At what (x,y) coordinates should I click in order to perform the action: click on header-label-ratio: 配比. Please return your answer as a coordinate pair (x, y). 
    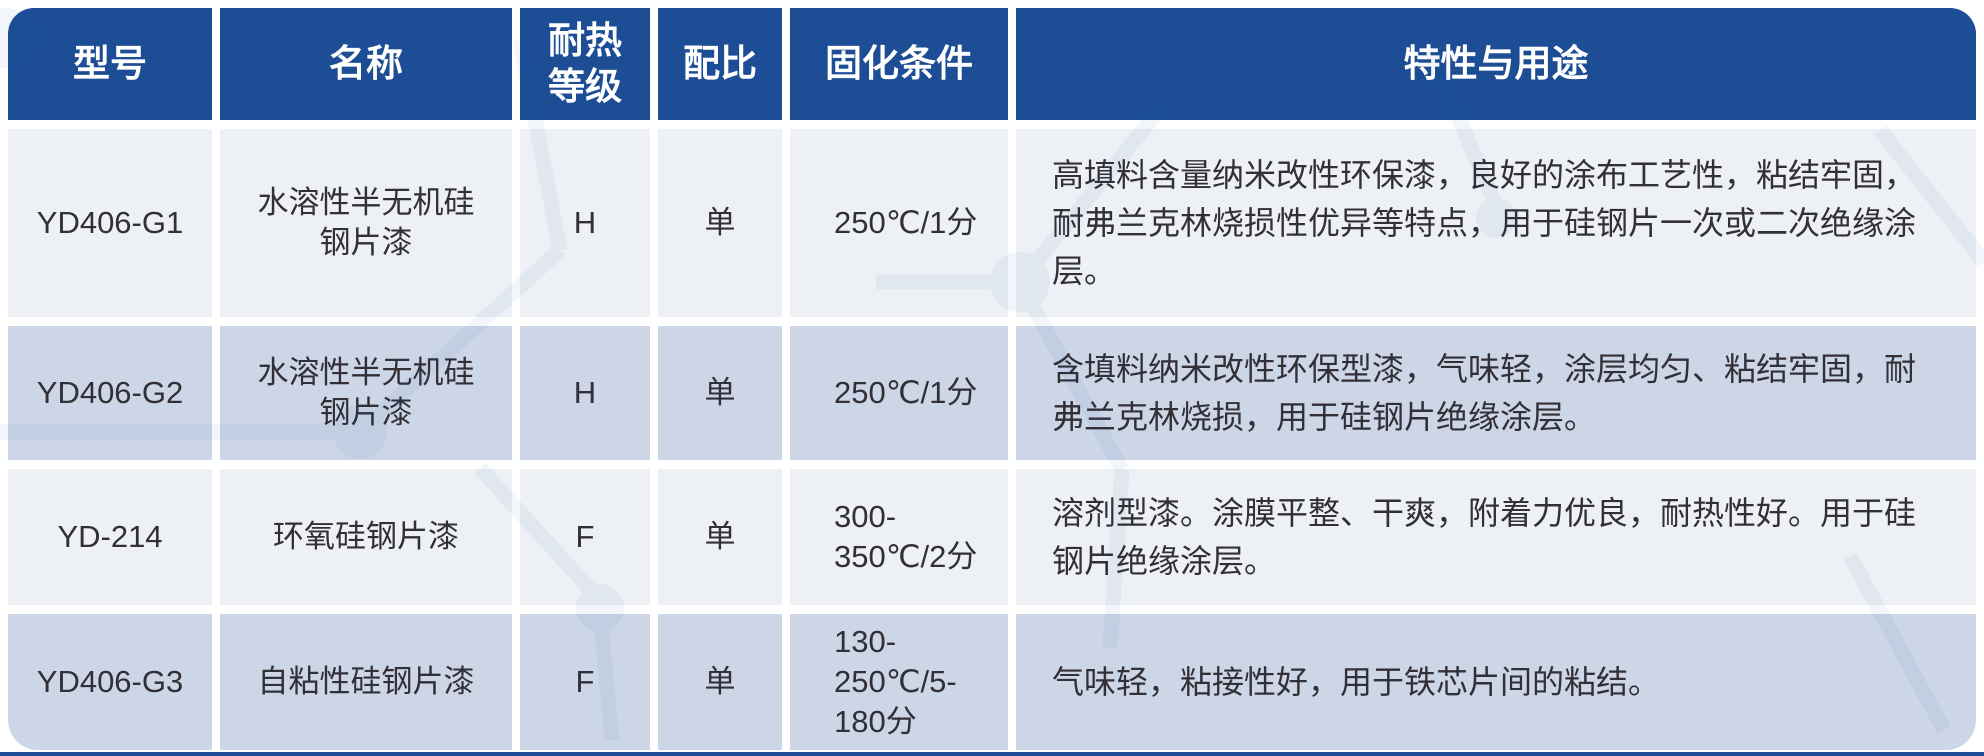
    Looking at the image, I should click on (720, 63).